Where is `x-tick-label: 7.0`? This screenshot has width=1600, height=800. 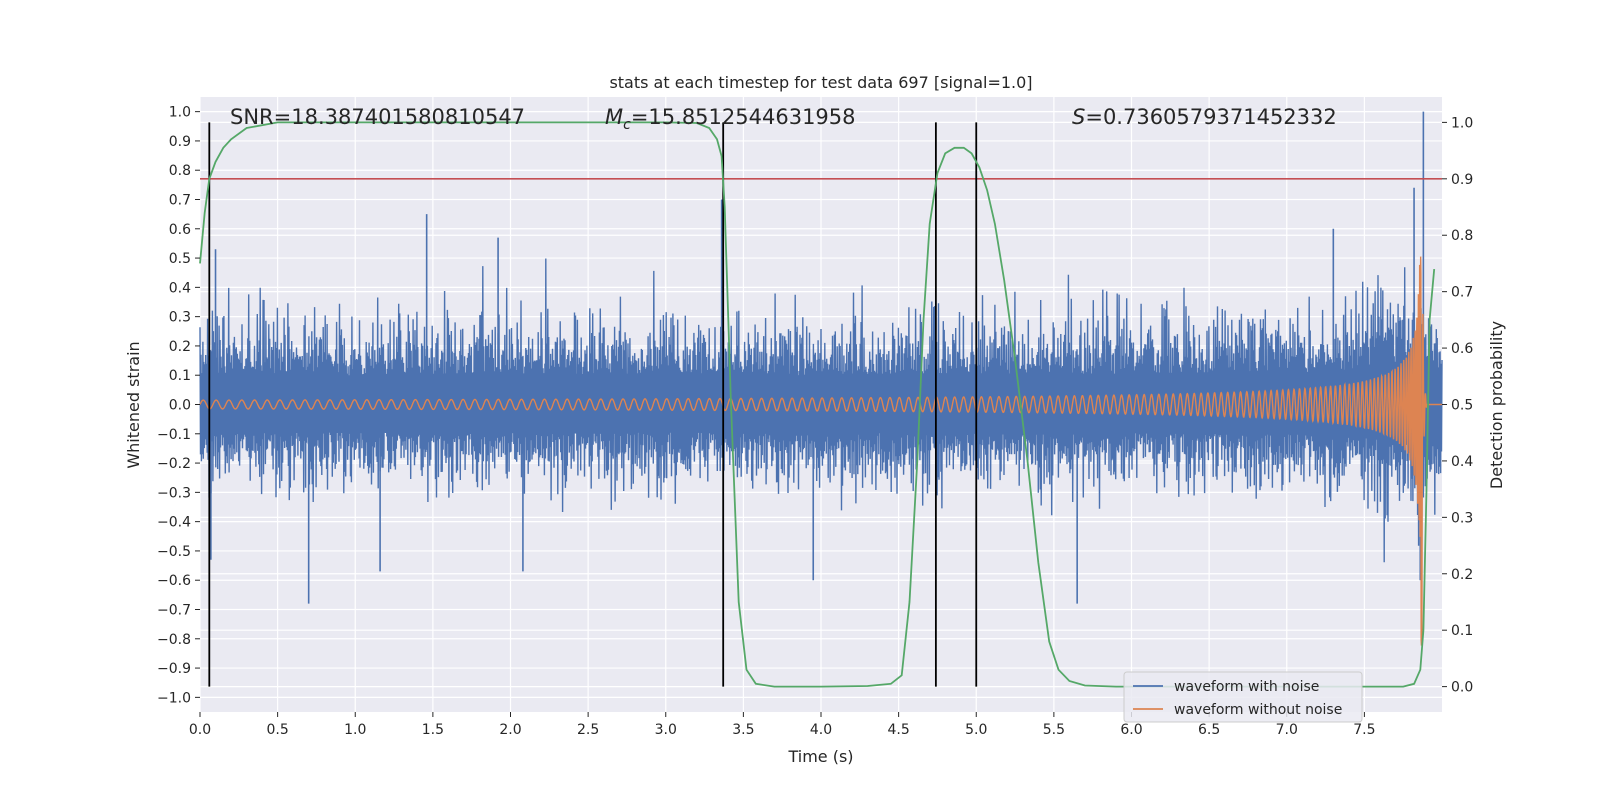 x-tick-label: 7.0 is located at coordinates (1287, 730).